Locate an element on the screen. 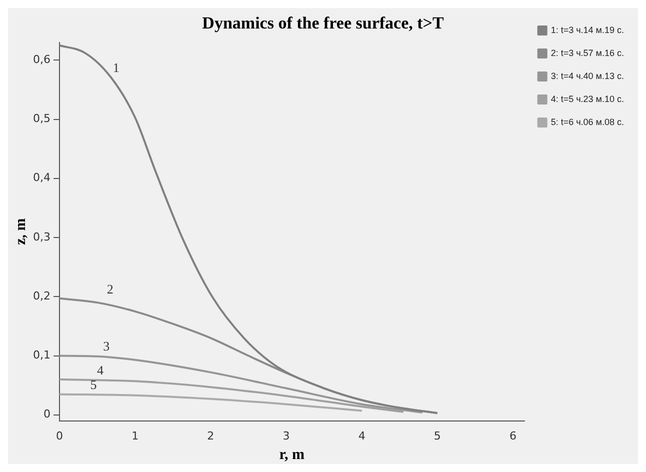  legend-label: 3: t=4 ч.40 м.13 с. is located at coordinates (587, 75).